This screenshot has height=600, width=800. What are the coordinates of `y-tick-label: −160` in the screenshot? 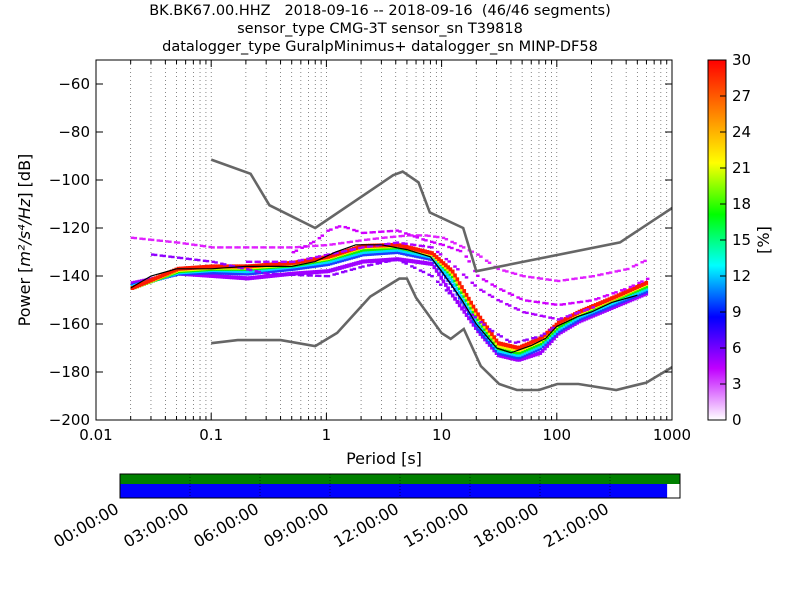 It's located at (69, 324).